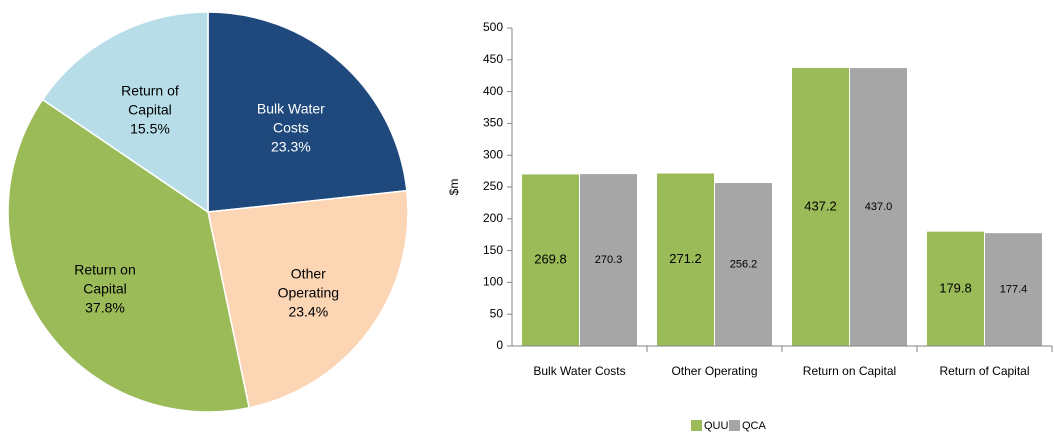  Describe the element at coordinates (308, 311) in the screenshot. I see `pie-label-value: 23.4%` at that location.